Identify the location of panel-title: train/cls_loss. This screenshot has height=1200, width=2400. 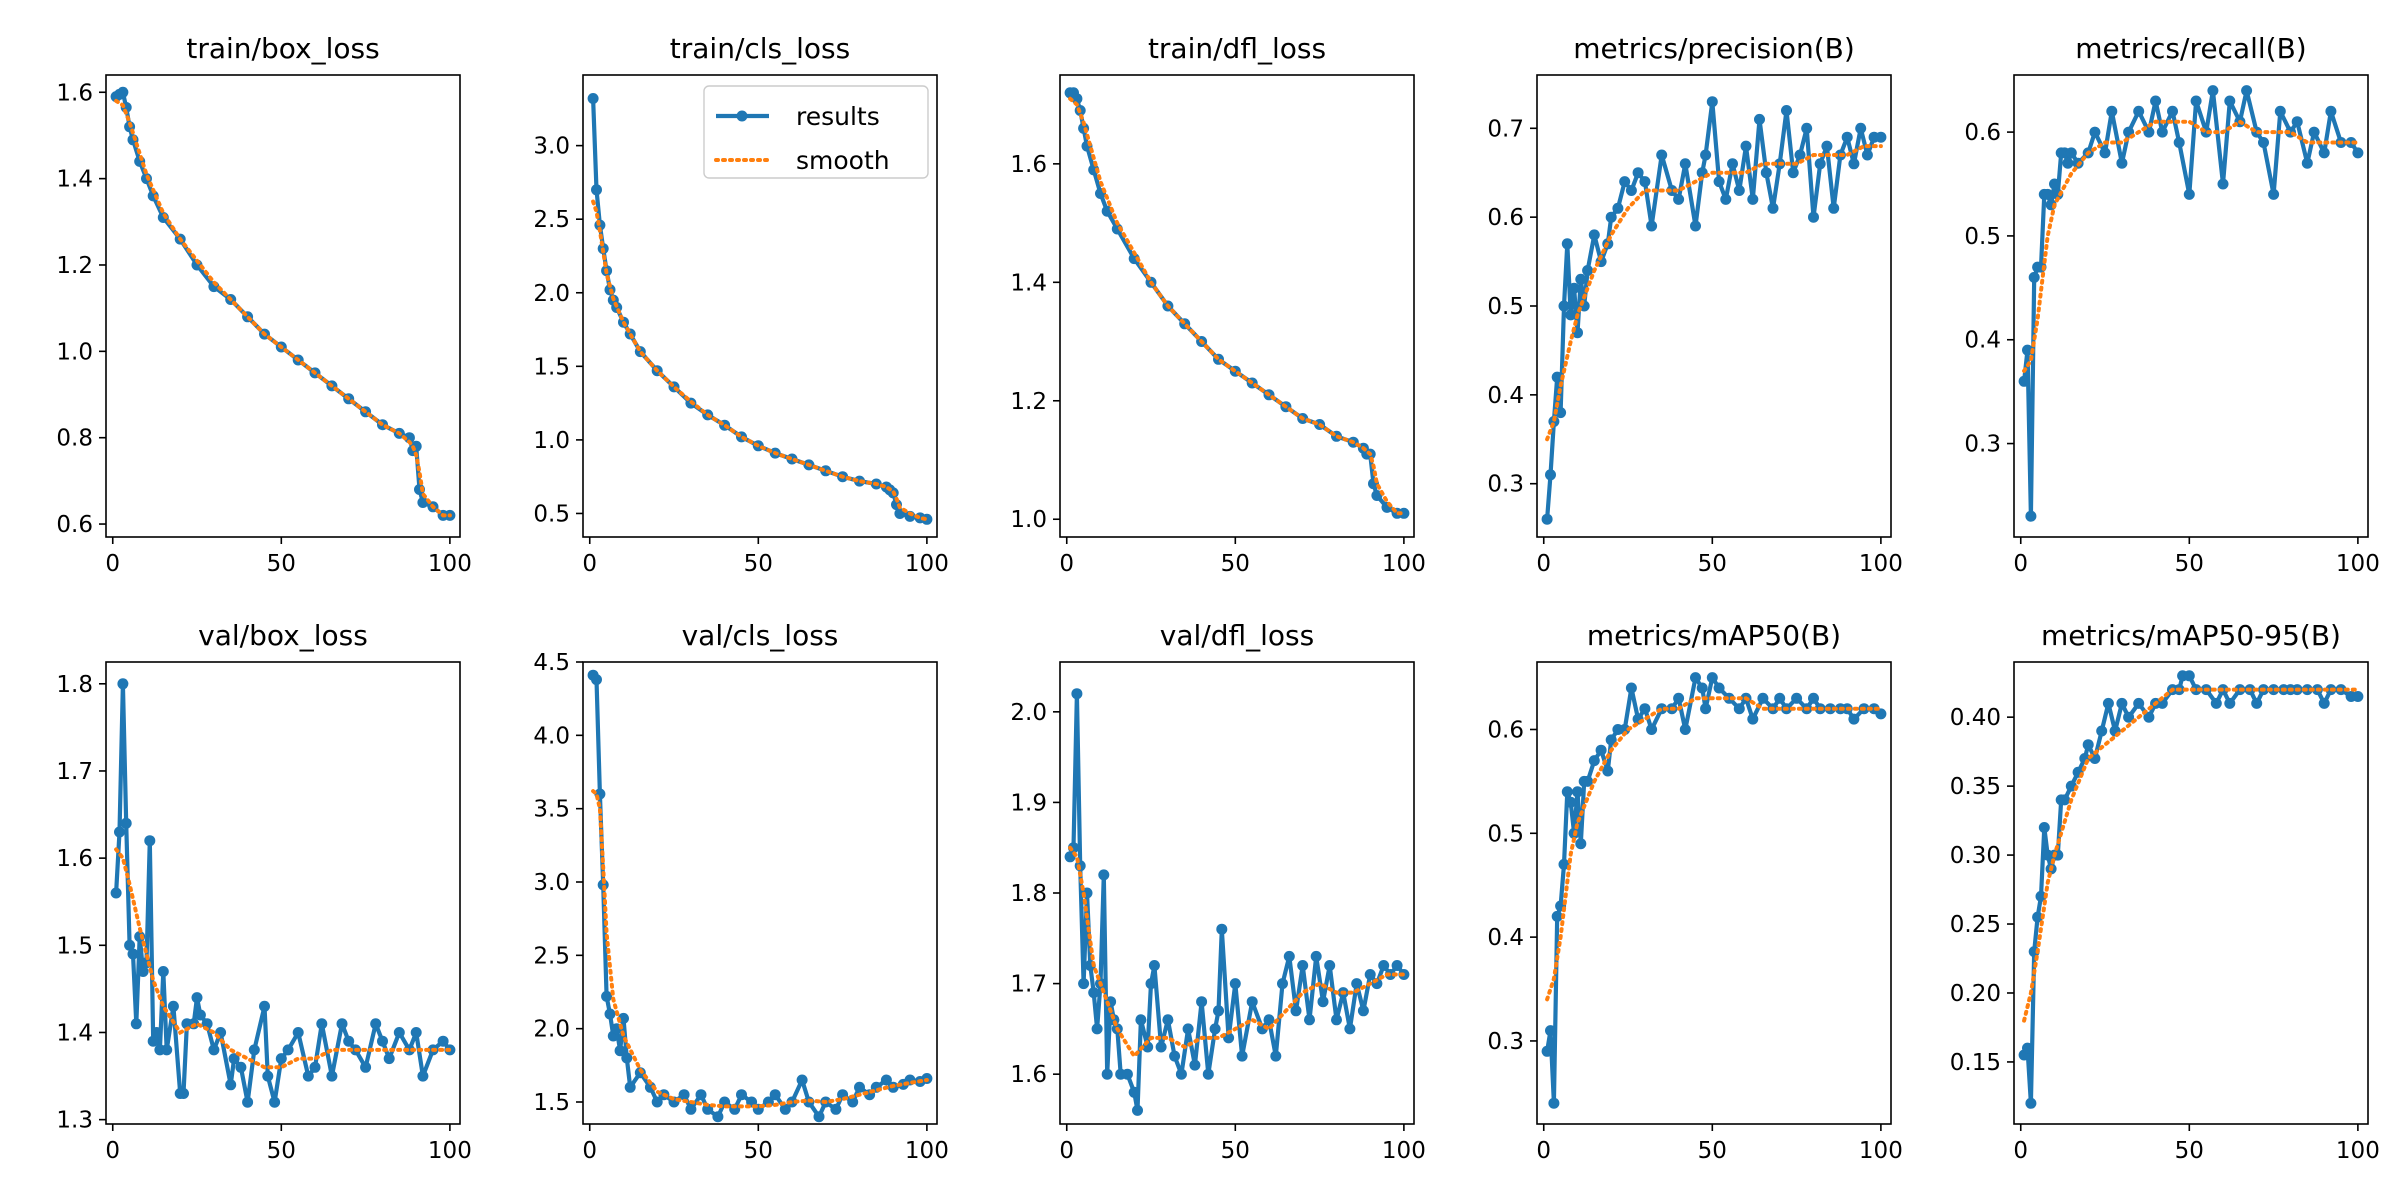
(760, 48).